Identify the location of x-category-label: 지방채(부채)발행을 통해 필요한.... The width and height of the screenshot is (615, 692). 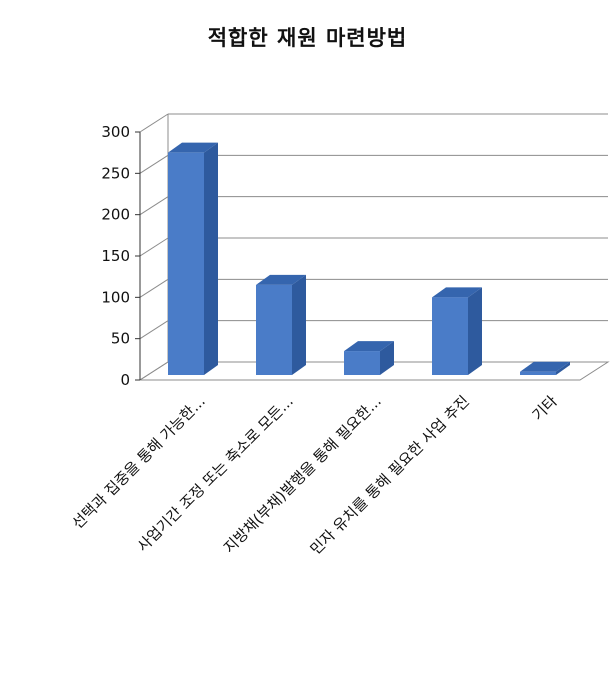
(302, 474).